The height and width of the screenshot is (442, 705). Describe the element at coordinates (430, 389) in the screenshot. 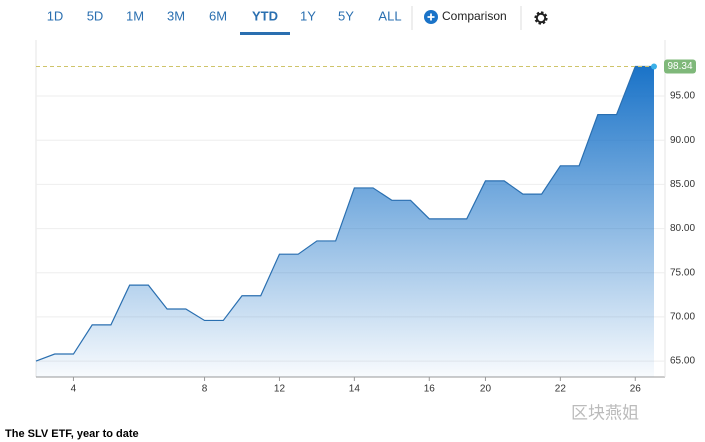

I see `x-tick-label: 16` at that location.